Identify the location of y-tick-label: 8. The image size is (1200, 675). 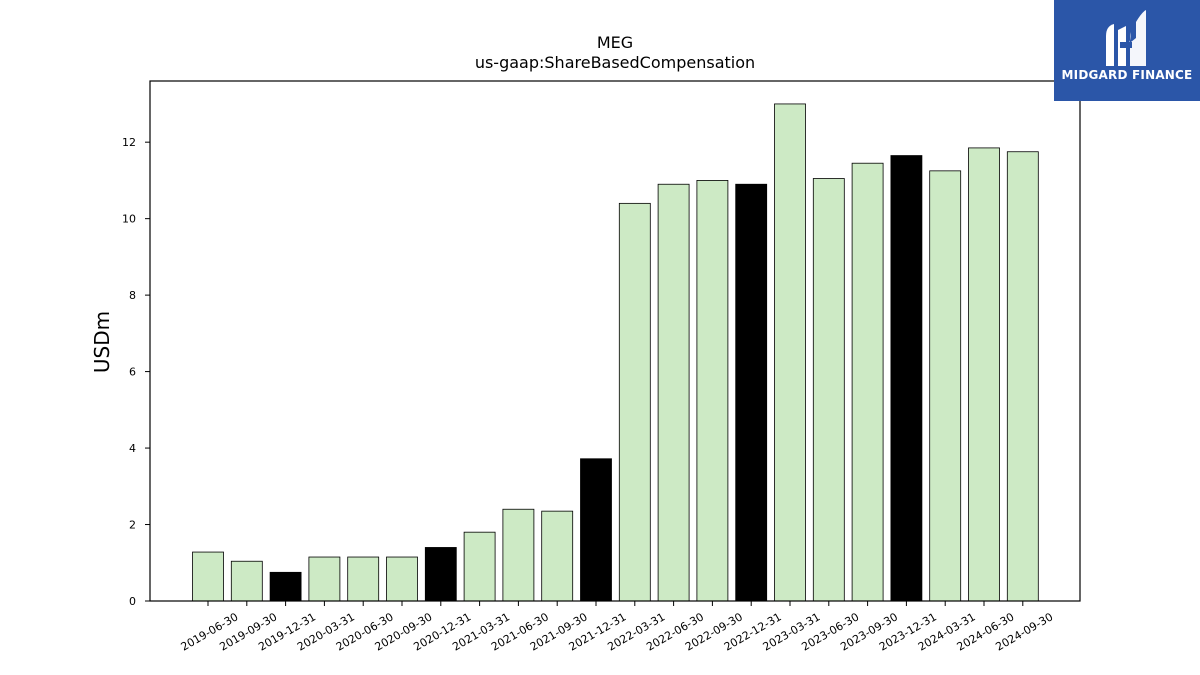
(132, 295).